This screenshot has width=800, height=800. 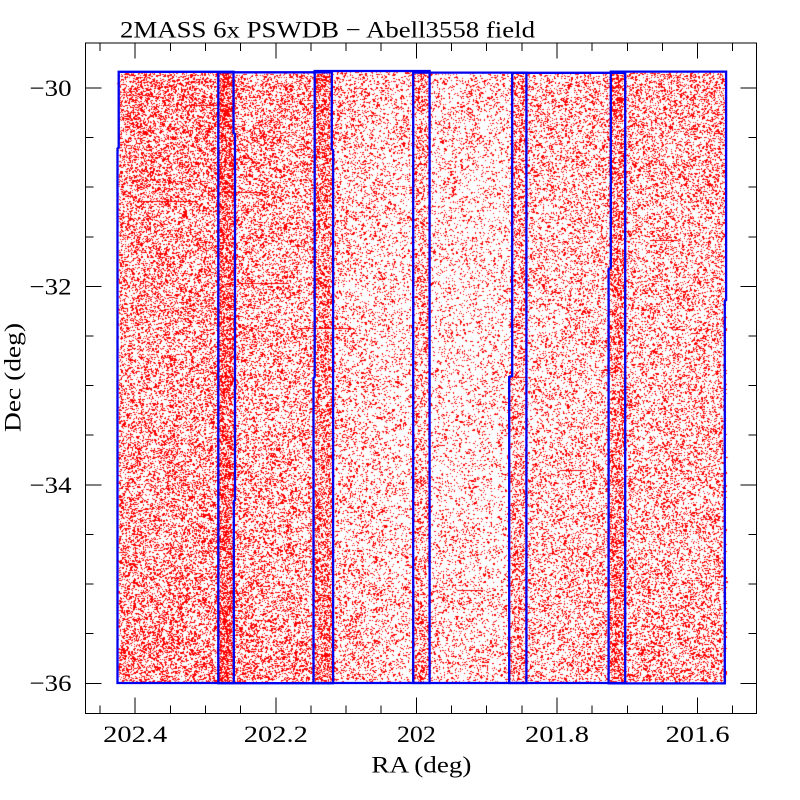 I want to click on svg-text: −36, so click(x=51, y=684).